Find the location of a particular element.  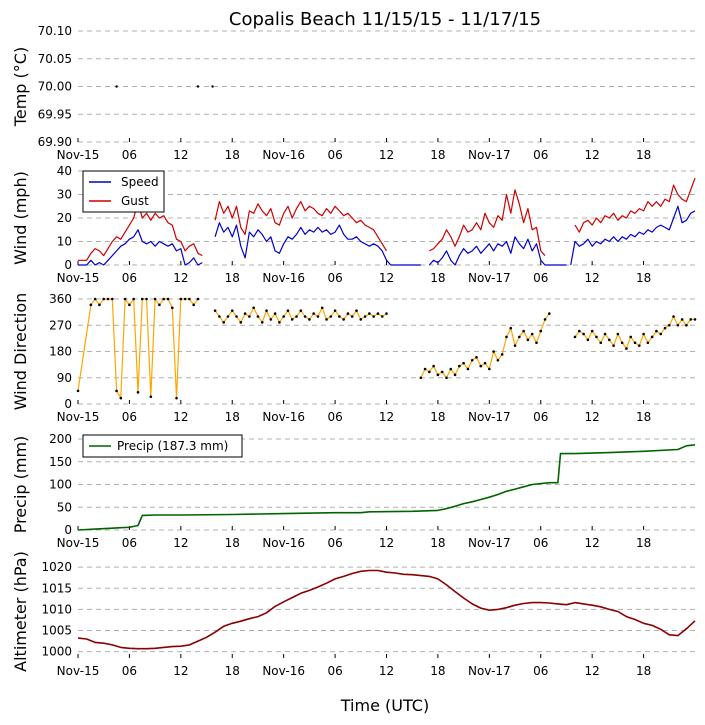

precip-legend: Precip (187.3 mm) is located at coordinates (162, 446).